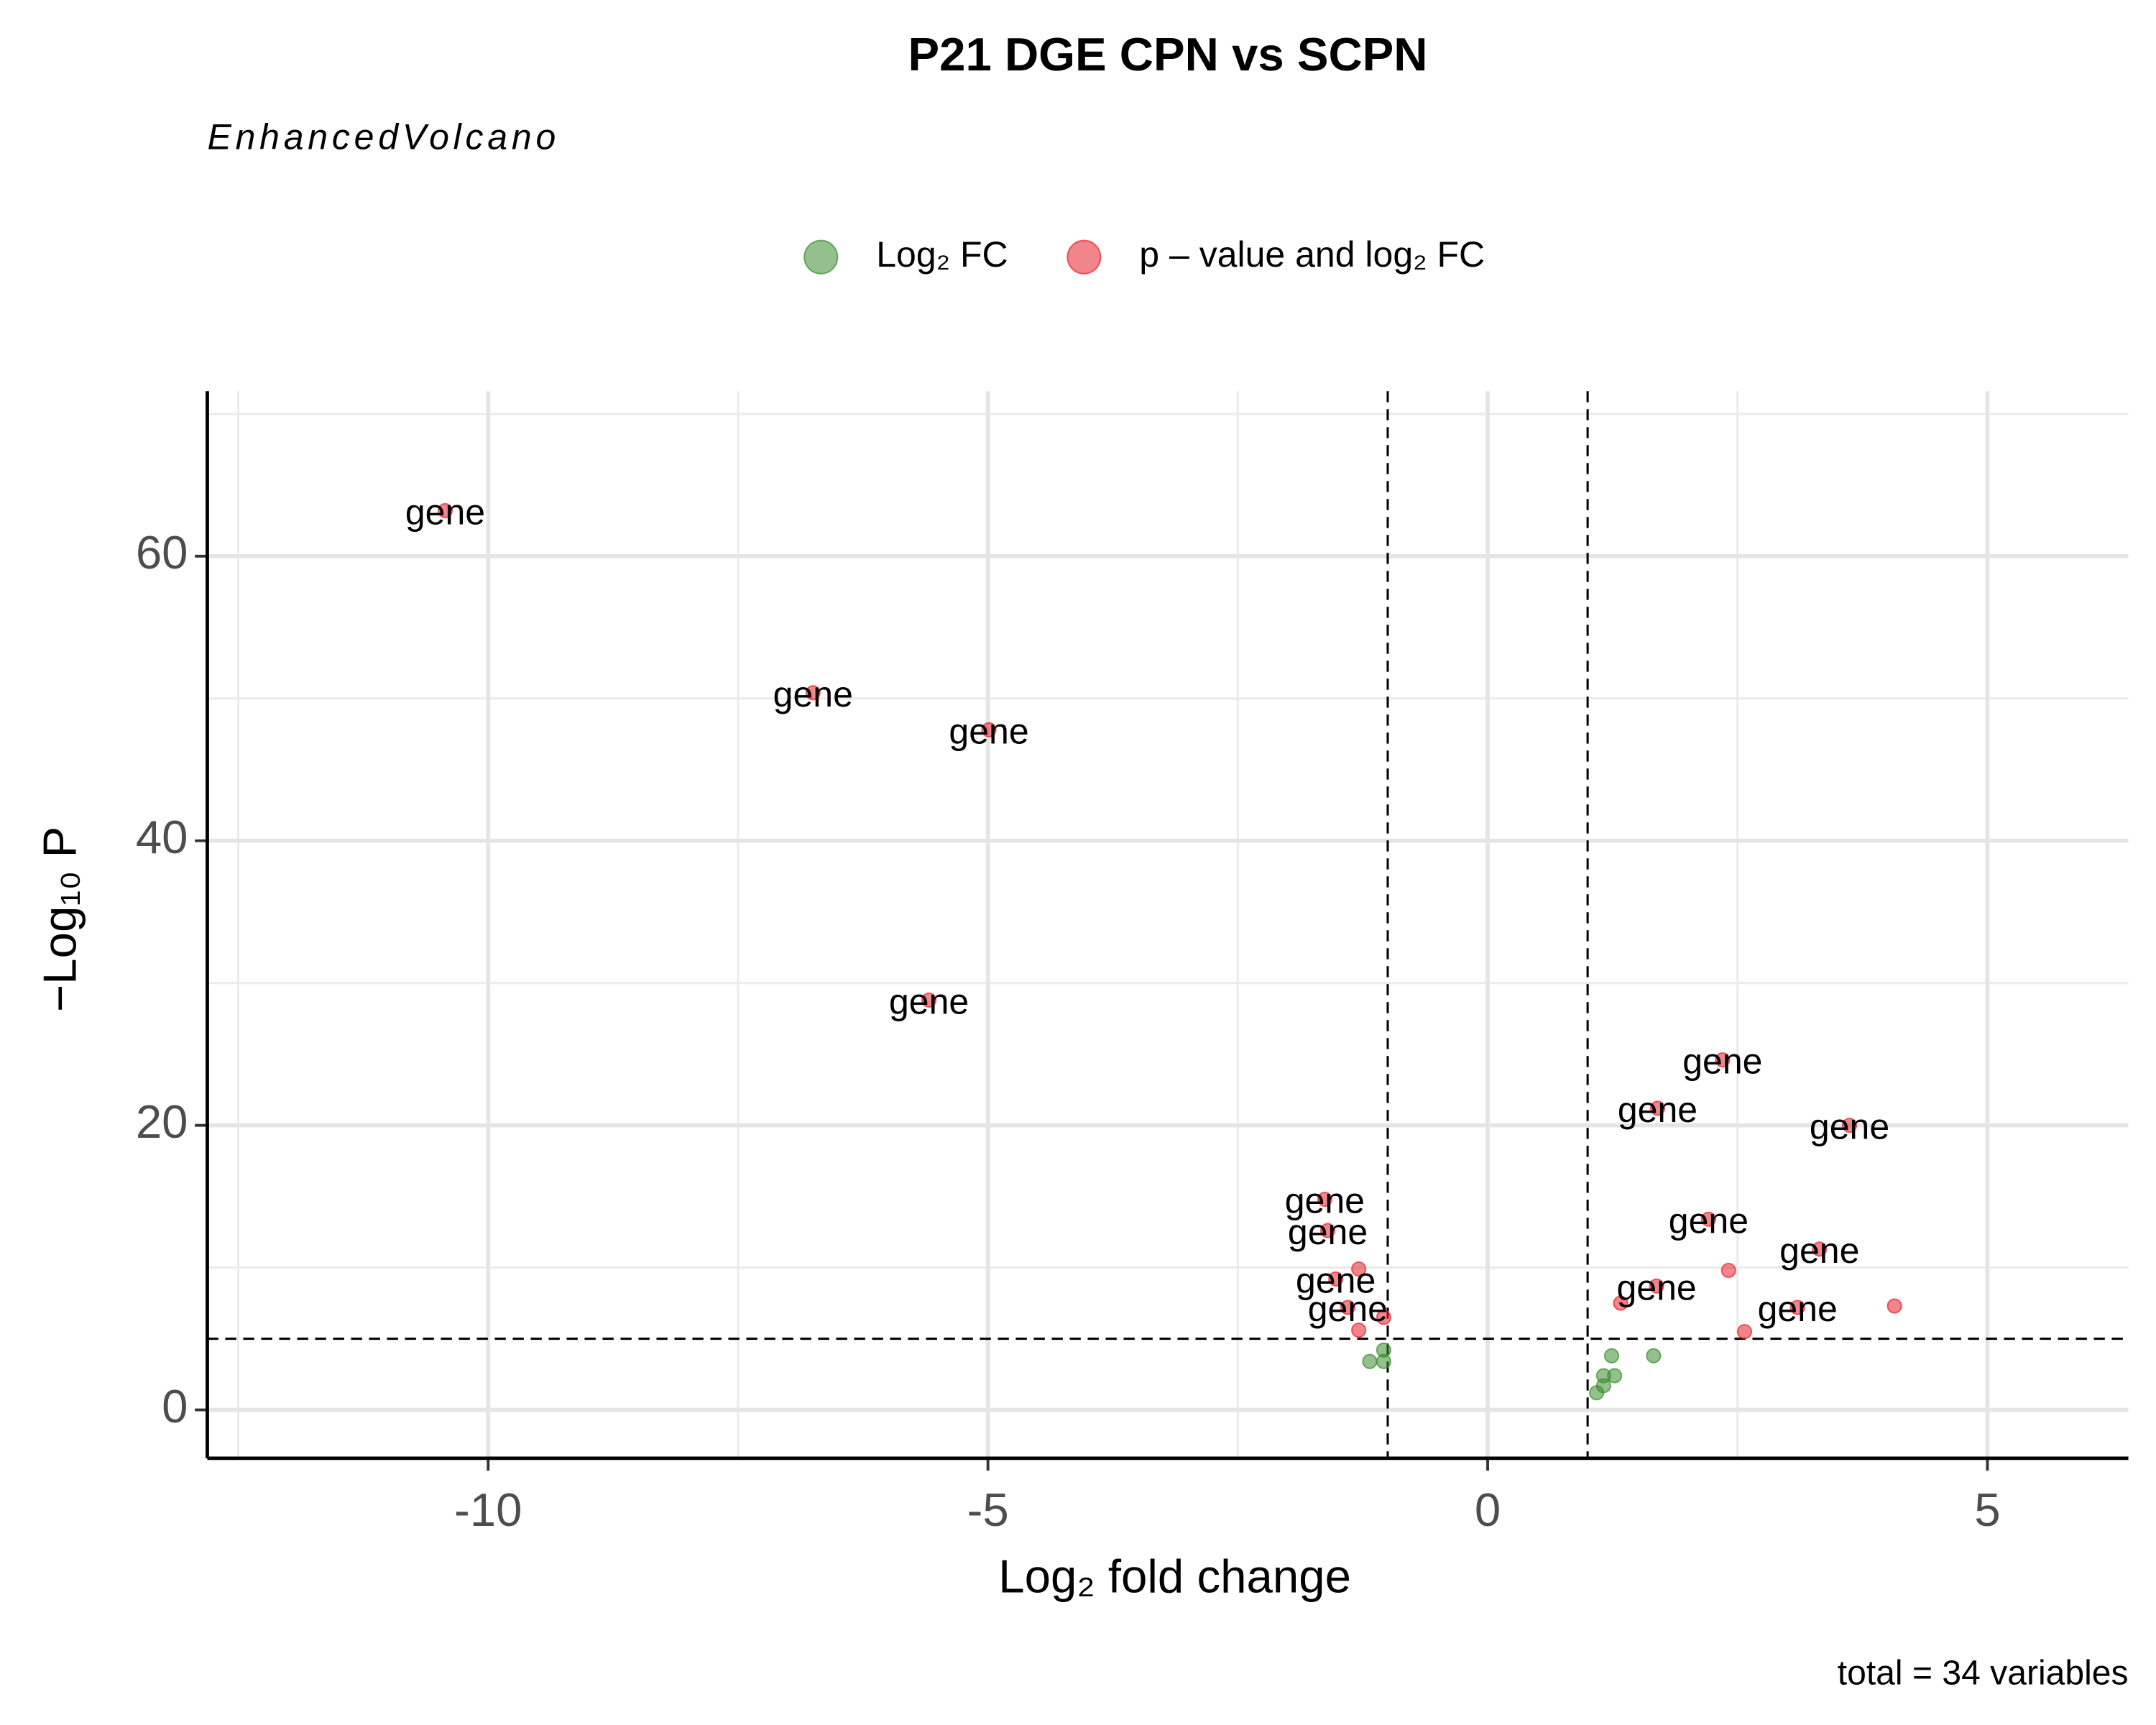  Describe the element at coordinates (162, 1121) in the screenshot. I see `y-tick-label: 20` at that location.